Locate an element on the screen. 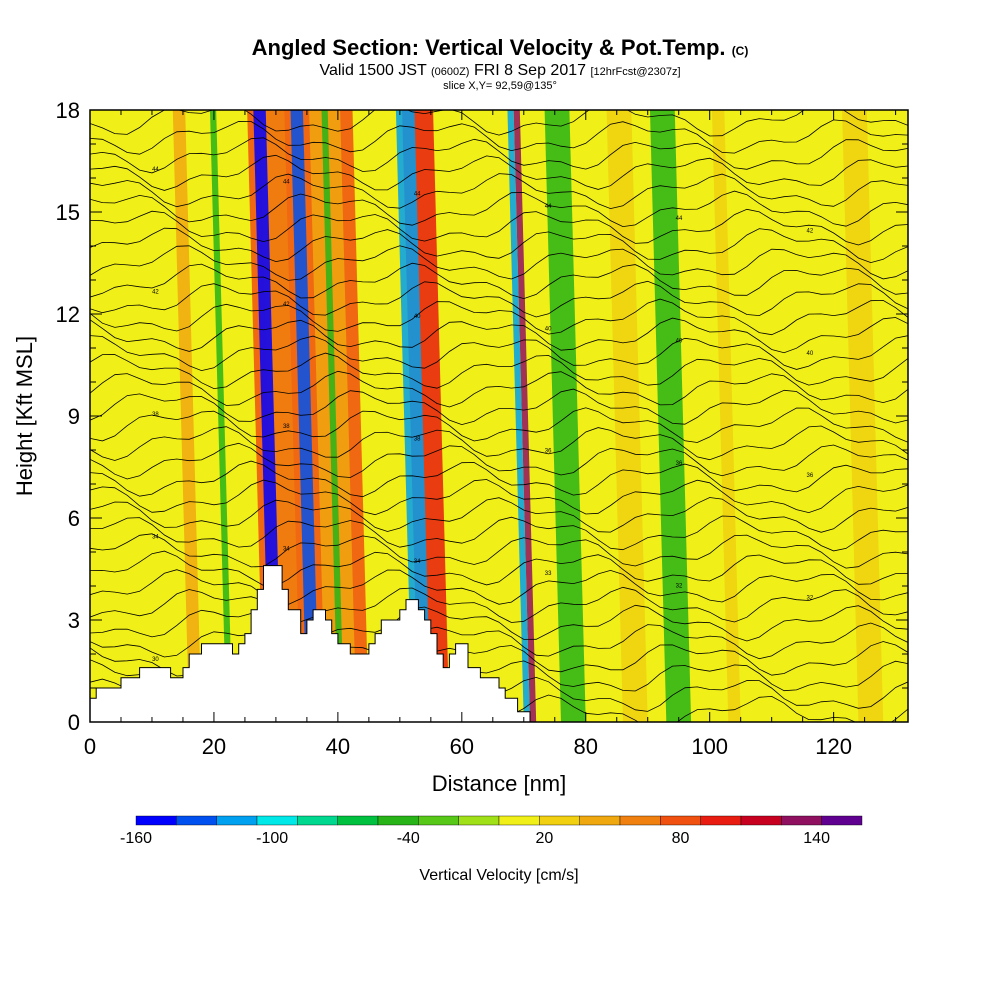 The image size is (1000, 1000). colorbar: -160 -100 -40 20 80 140 is located at coordinates (491, 831).